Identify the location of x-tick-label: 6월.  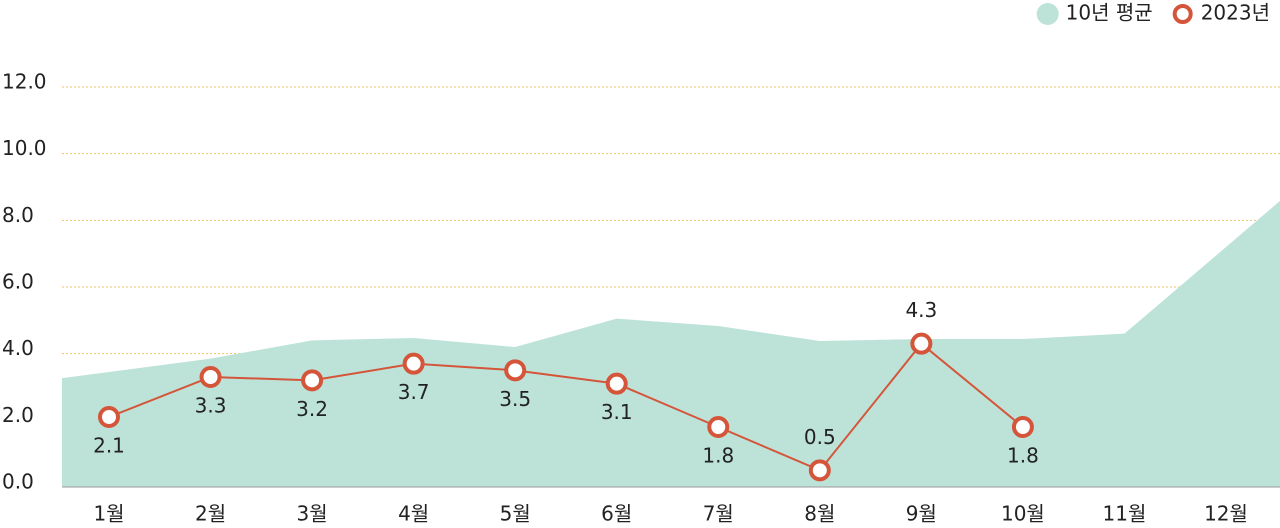
(616, 514).